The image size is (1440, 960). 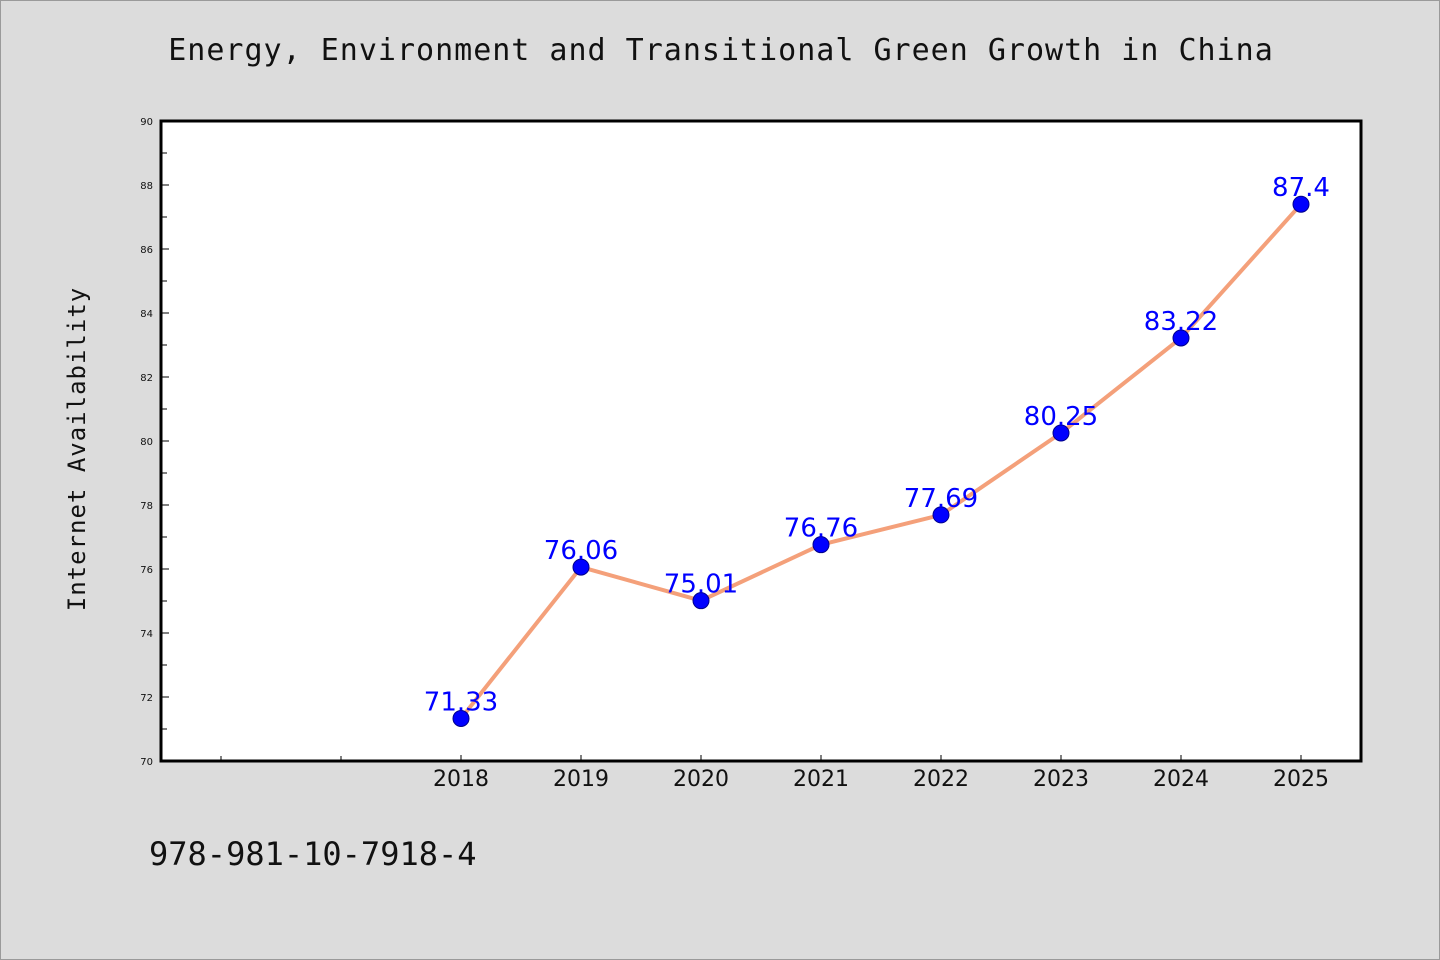 I want to click on data-label: 80.25, so click(x=1061, y=417).